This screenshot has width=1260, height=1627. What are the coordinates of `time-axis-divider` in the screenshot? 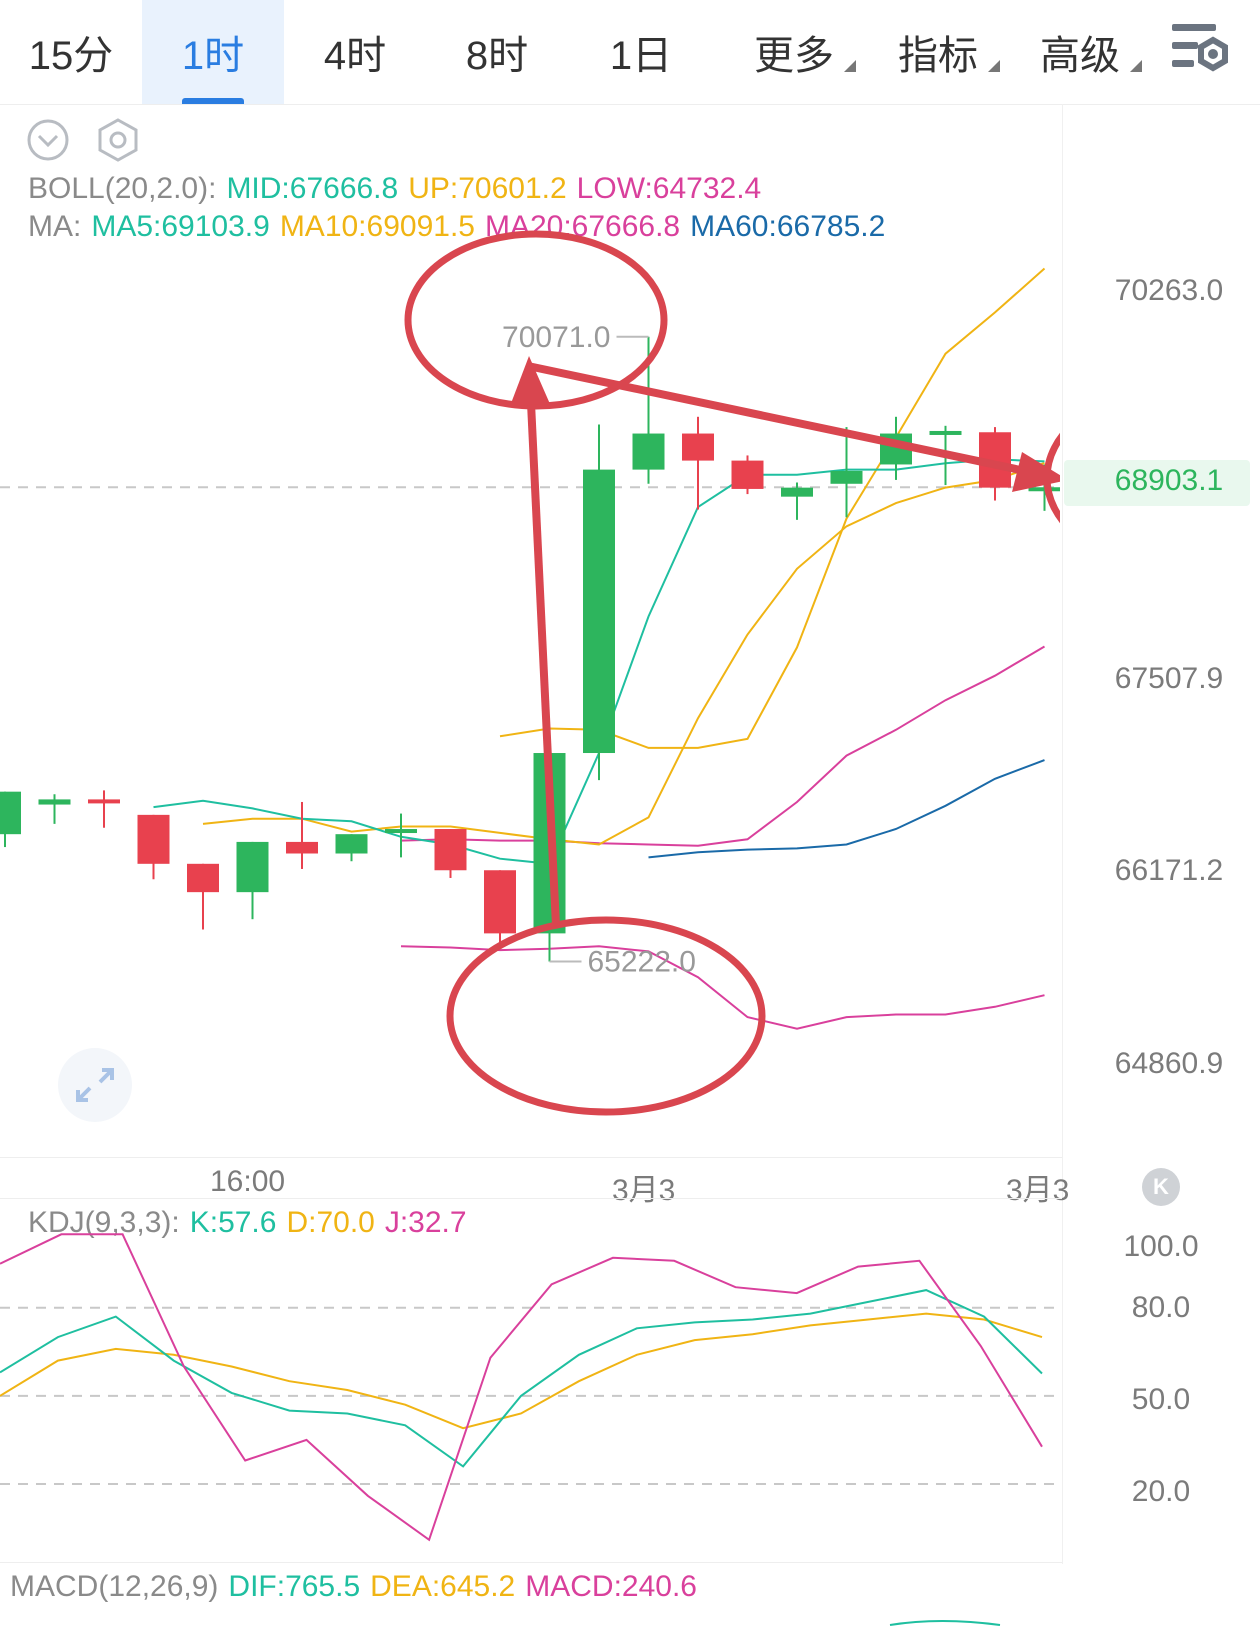 It's located at (531, 1157).